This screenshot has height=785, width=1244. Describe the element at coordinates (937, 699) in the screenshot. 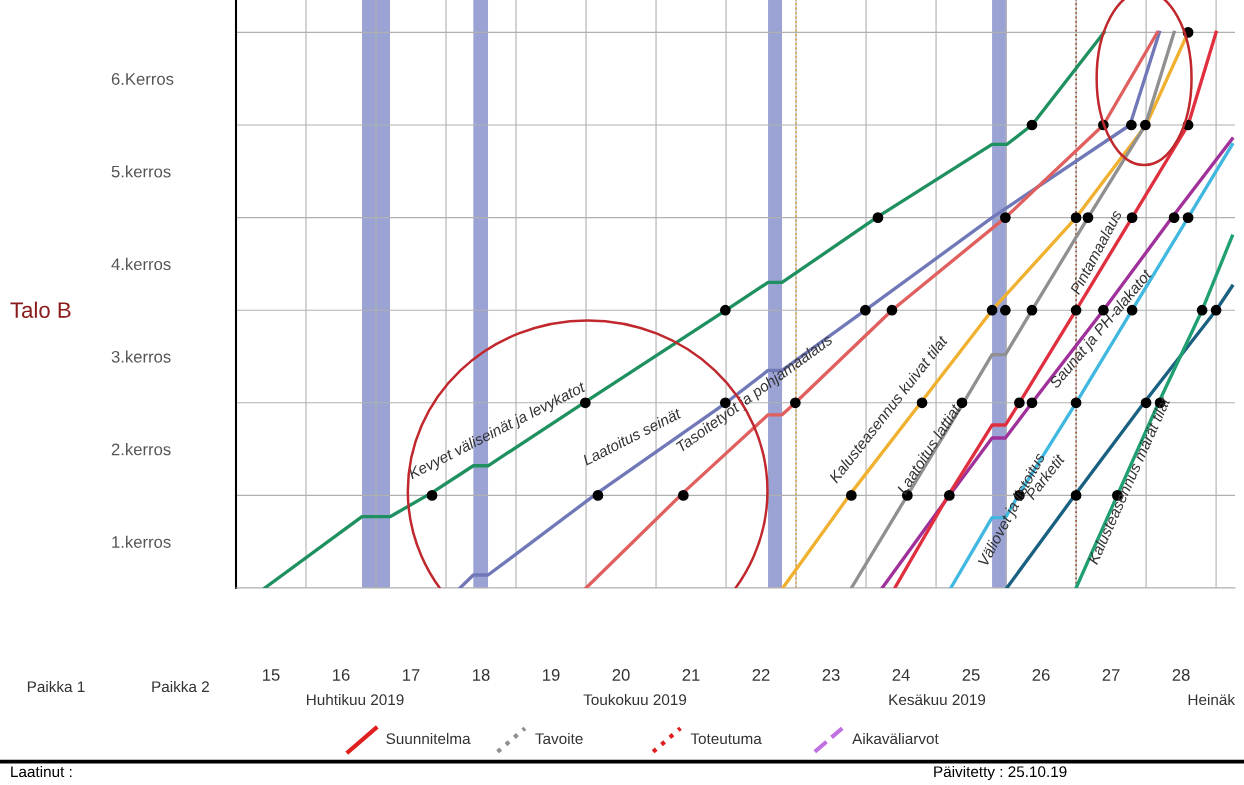

I see `text: Kesäkuu 2019` at that location.